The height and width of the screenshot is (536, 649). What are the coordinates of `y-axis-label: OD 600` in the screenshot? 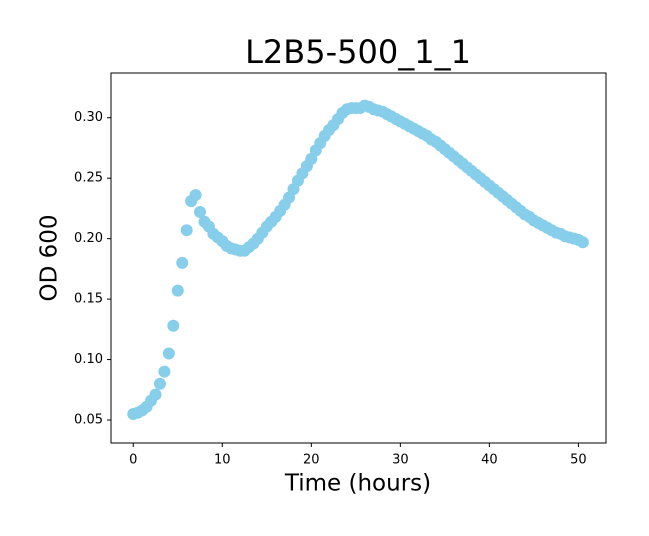 It's located at (50, 257).